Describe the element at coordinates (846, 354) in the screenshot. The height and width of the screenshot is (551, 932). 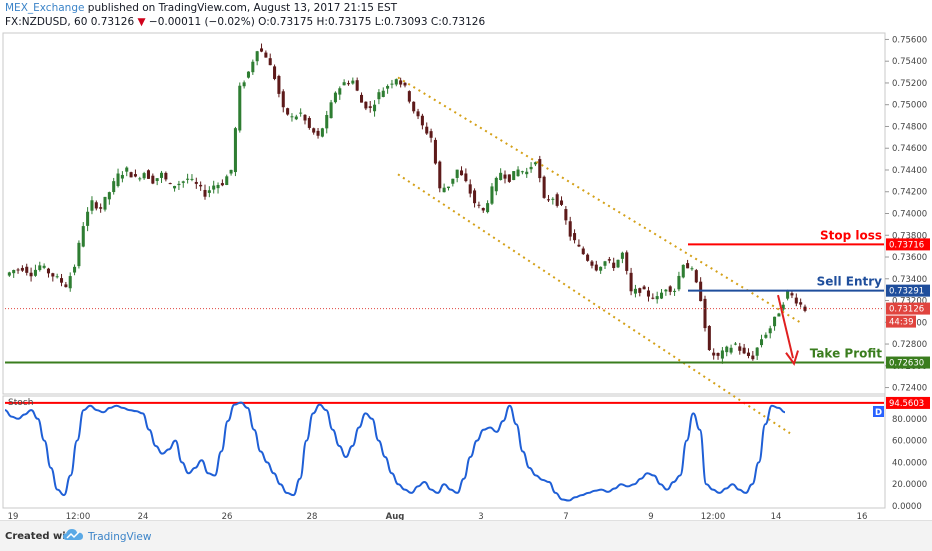
I see `take-profit-label: Take Profit` at that location.